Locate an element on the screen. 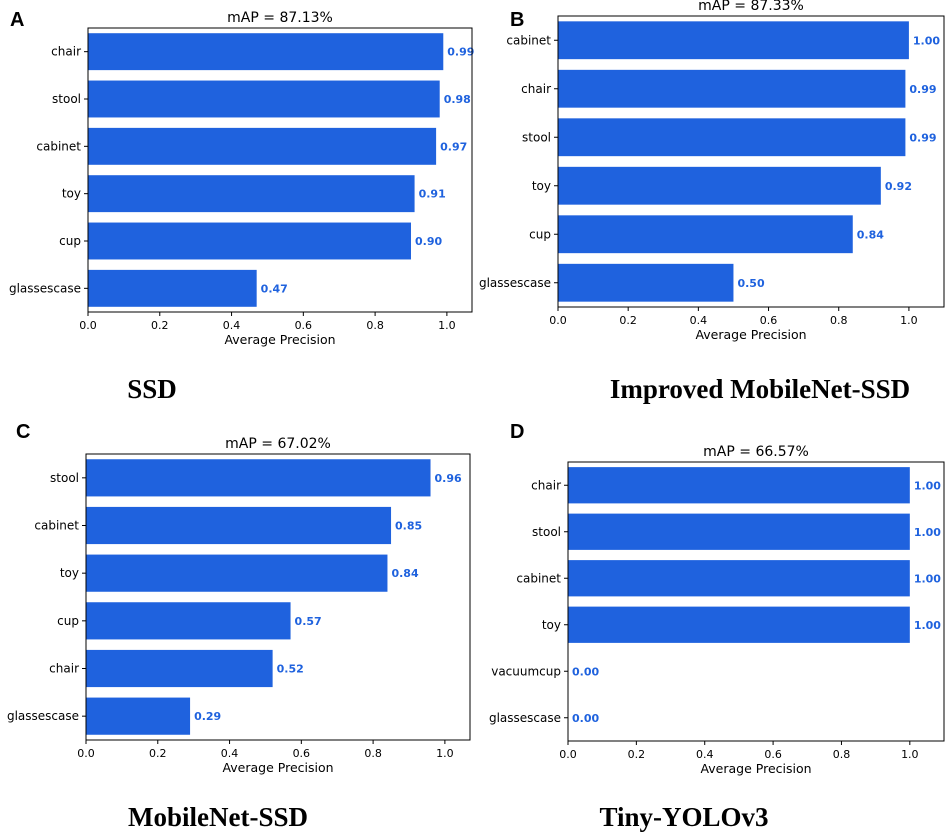 This screenshot has height=835, width=948. category-label: vacuumcup is located at coordinates (526, 671).